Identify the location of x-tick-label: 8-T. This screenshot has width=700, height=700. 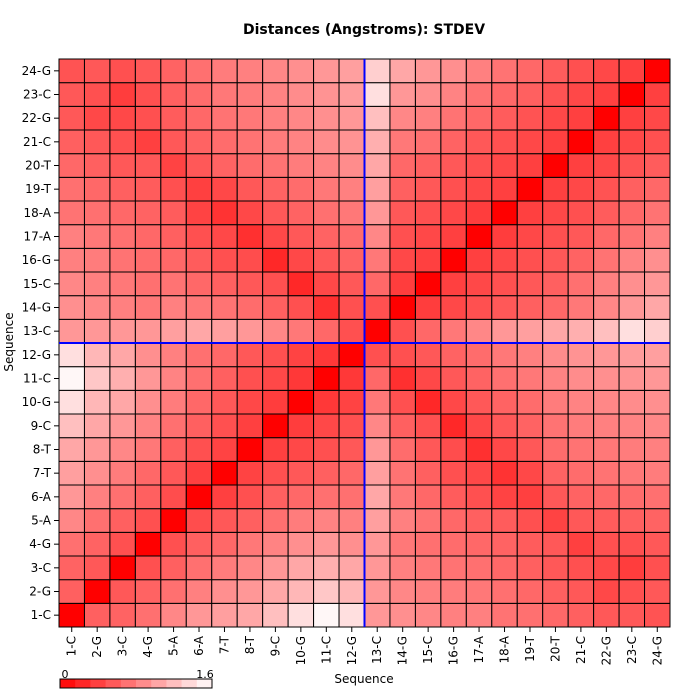
(250, 644).